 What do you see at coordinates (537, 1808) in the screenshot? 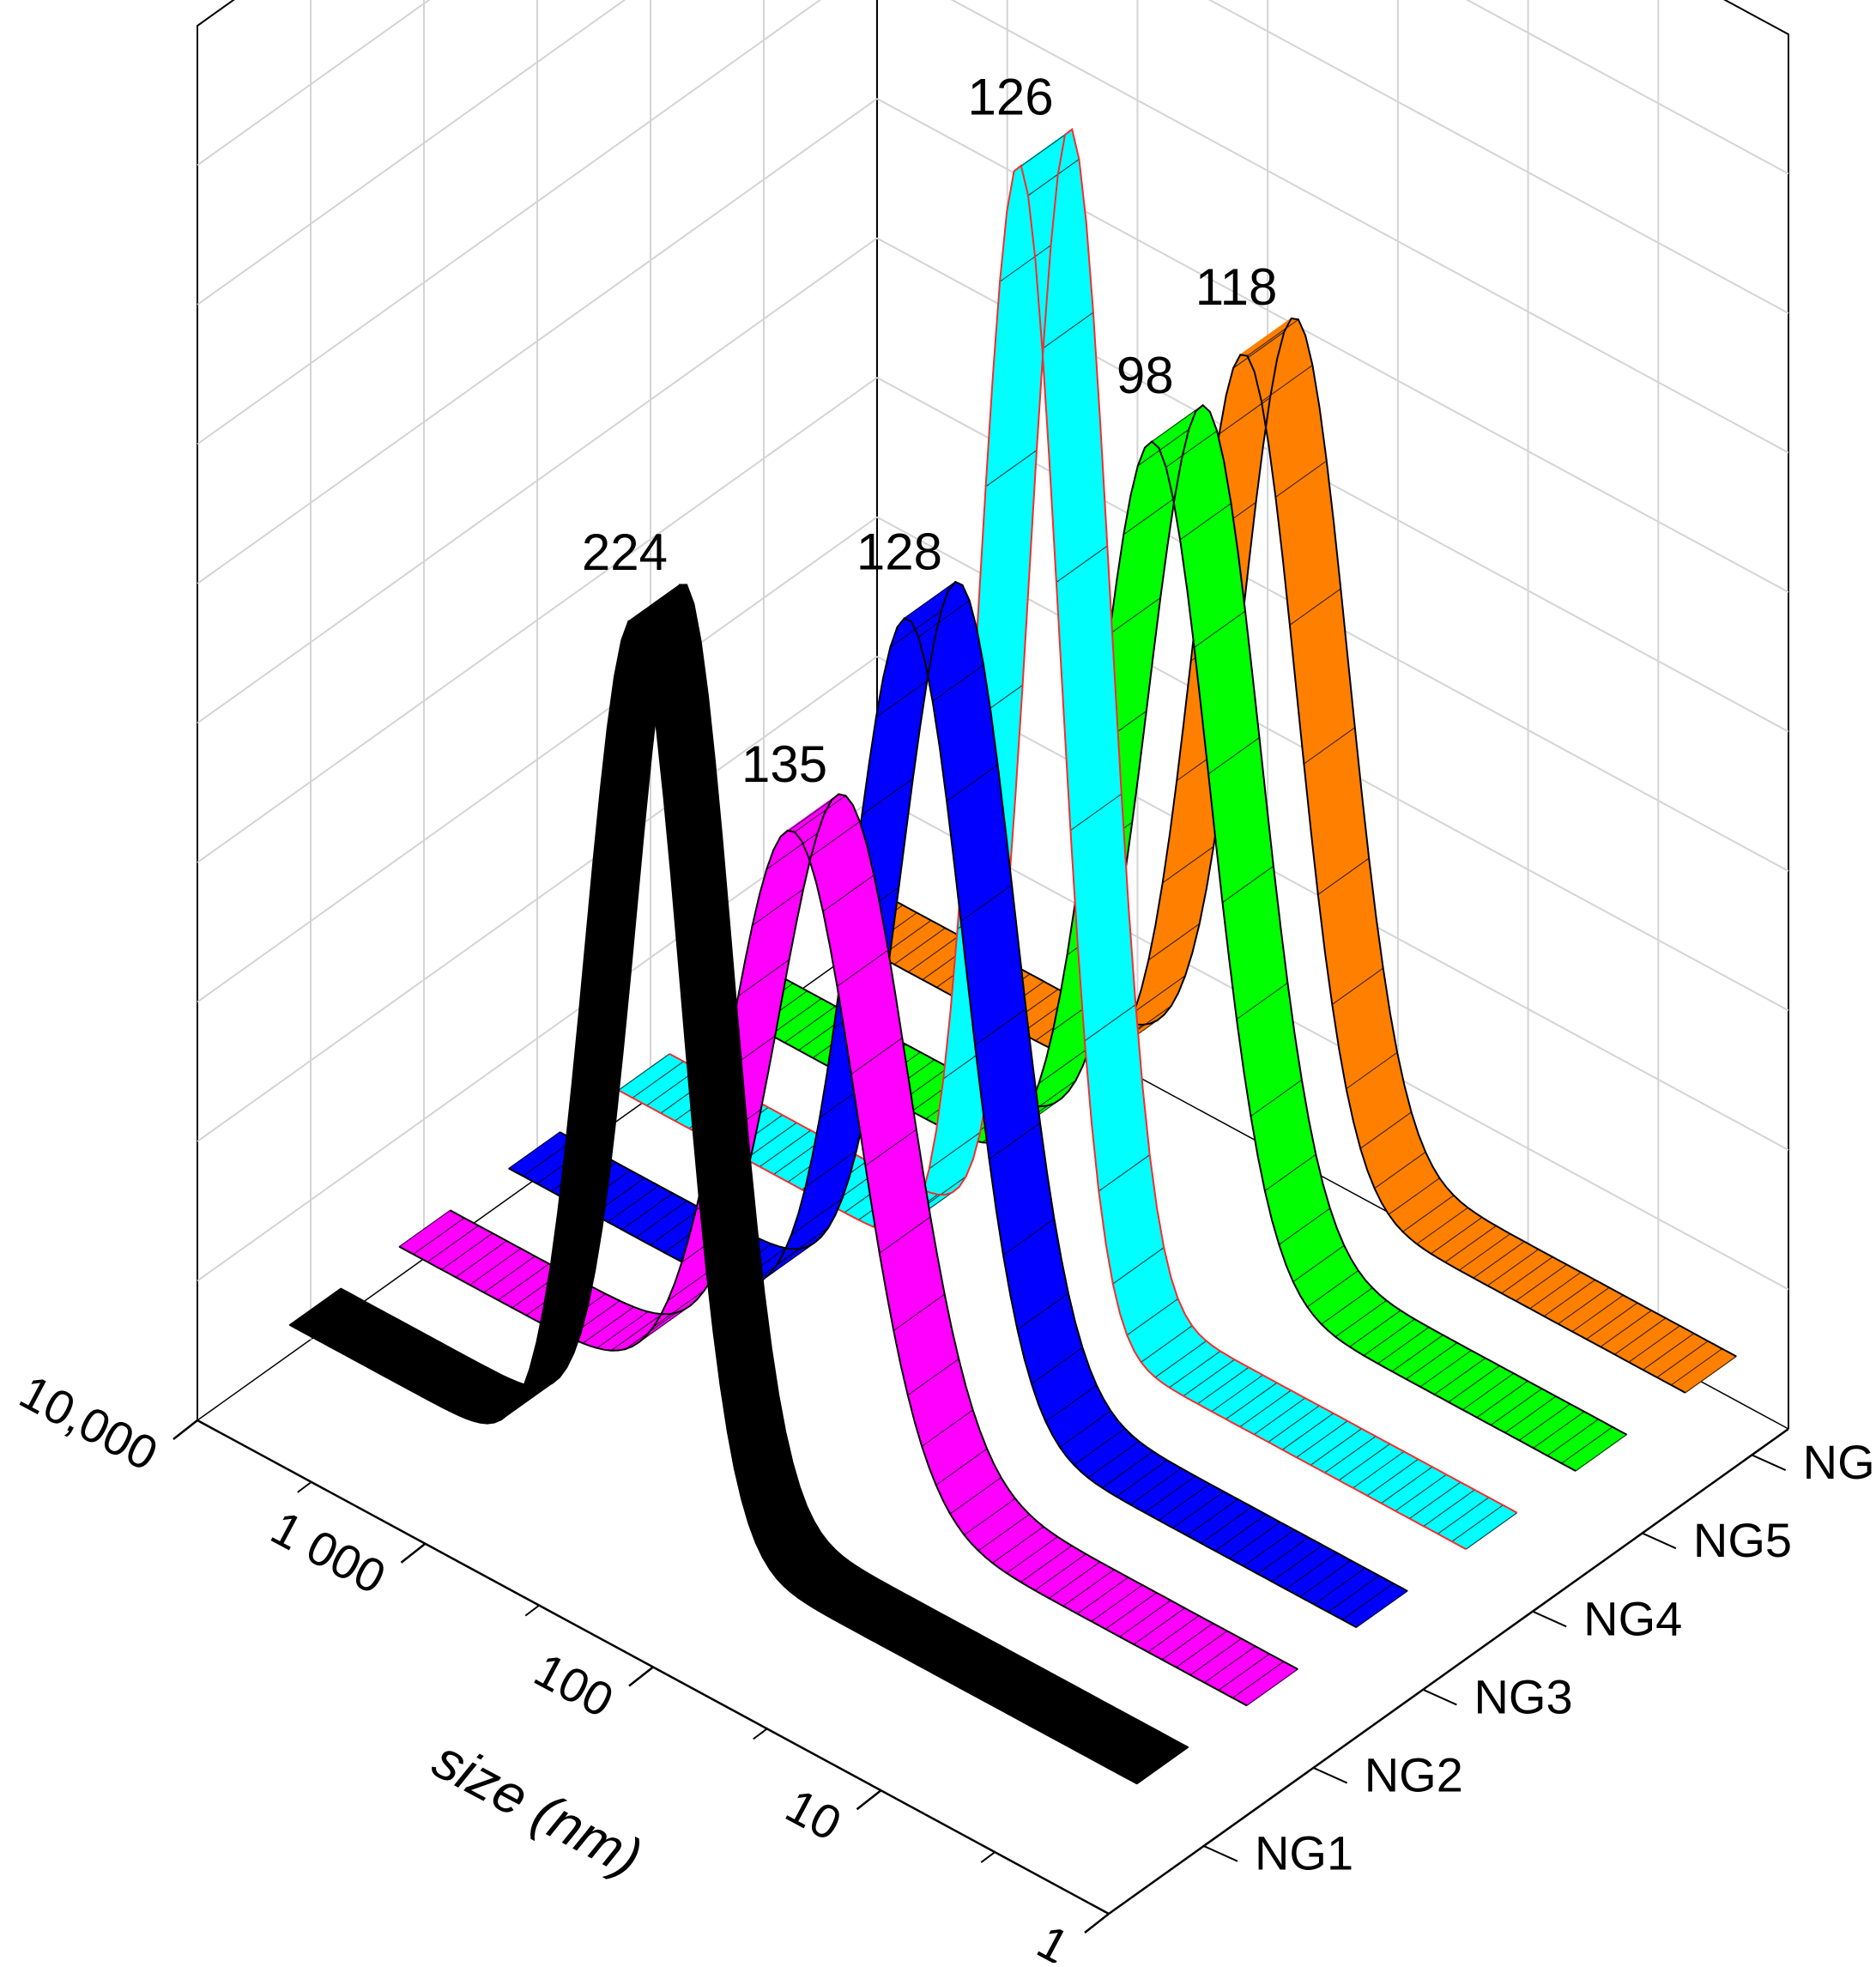
I see `x-axis-title: size (nm)` at bounding box center [537, 1808].